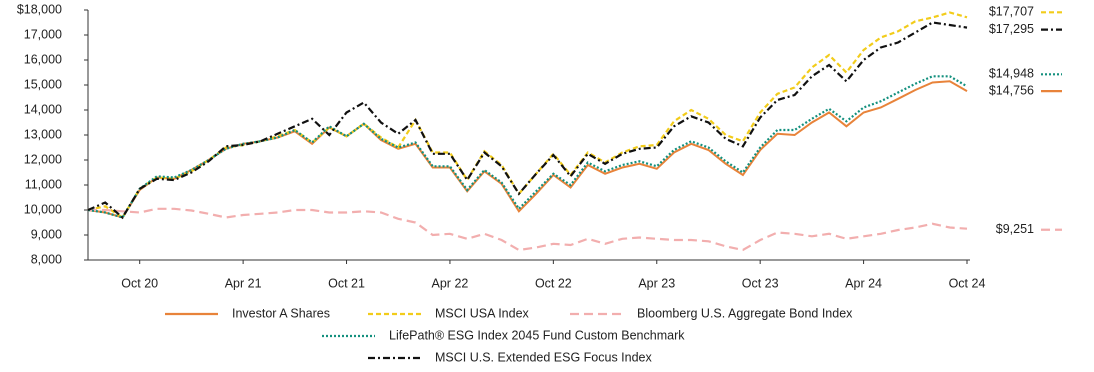 This screenshot has height=372, width=1094. What do you see at coordinates (43, 59) in the screenshot?
I see `y-tick-label: 16,000` at bounding box center [43, 59].